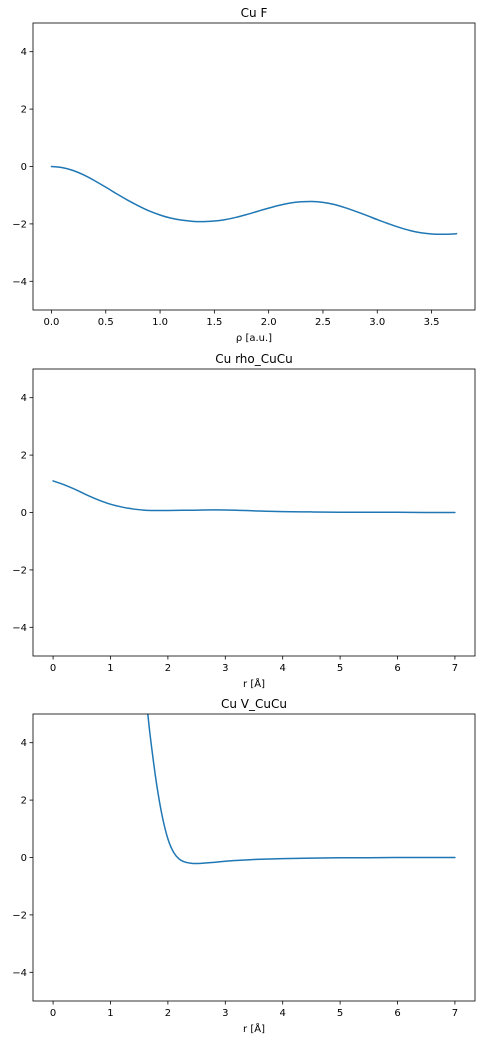 This screenshot has height=1045, width=482. I want to click on x-axis-label: ρ [a.u.], so click(254, 338).